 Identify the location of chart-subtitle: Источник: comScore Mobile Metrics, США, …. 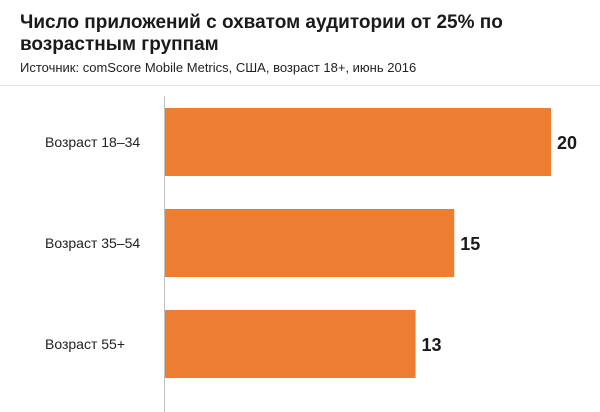
(218, 67).